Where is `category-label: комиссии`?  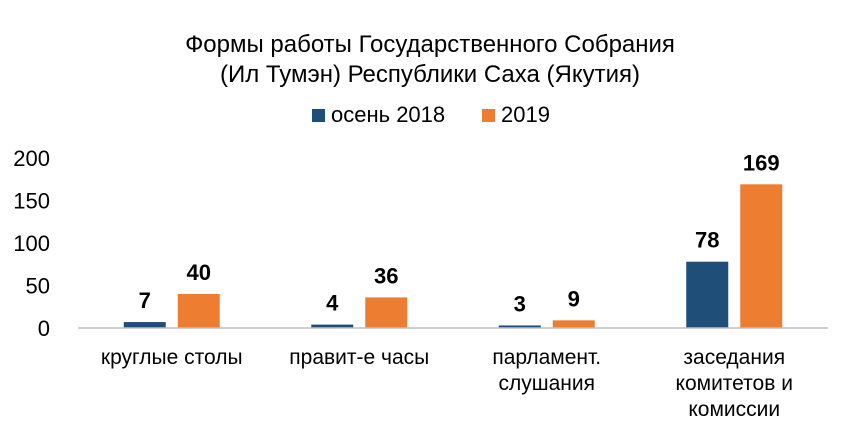 category-label: комиссии is located at coordinates (734, 409).